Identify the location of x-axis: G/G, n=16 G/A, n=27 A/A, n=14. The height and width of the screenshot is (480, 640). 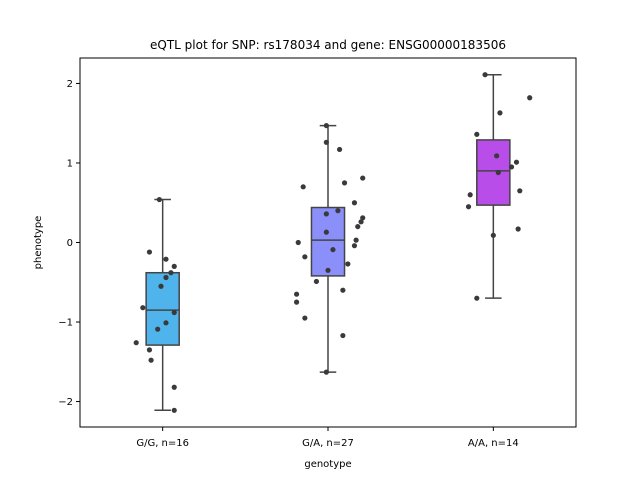
(327, 438).